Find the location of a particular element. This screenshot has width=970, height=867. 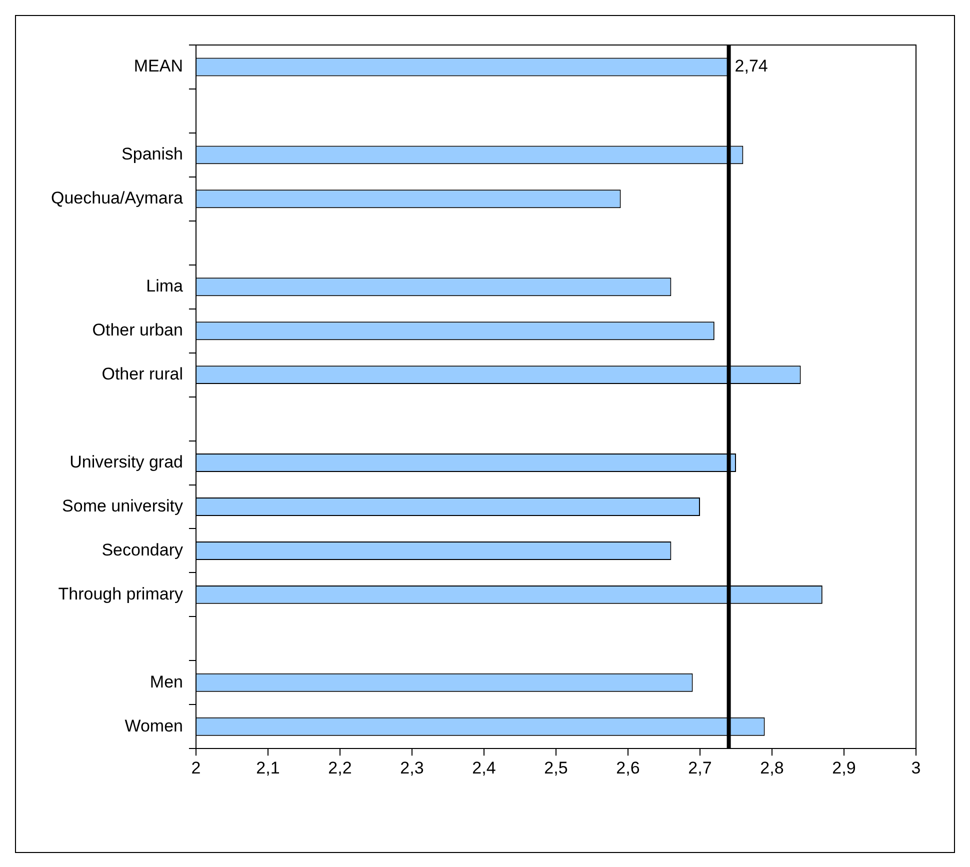

y-tick-label: Women is located at coordinates (153, 726).